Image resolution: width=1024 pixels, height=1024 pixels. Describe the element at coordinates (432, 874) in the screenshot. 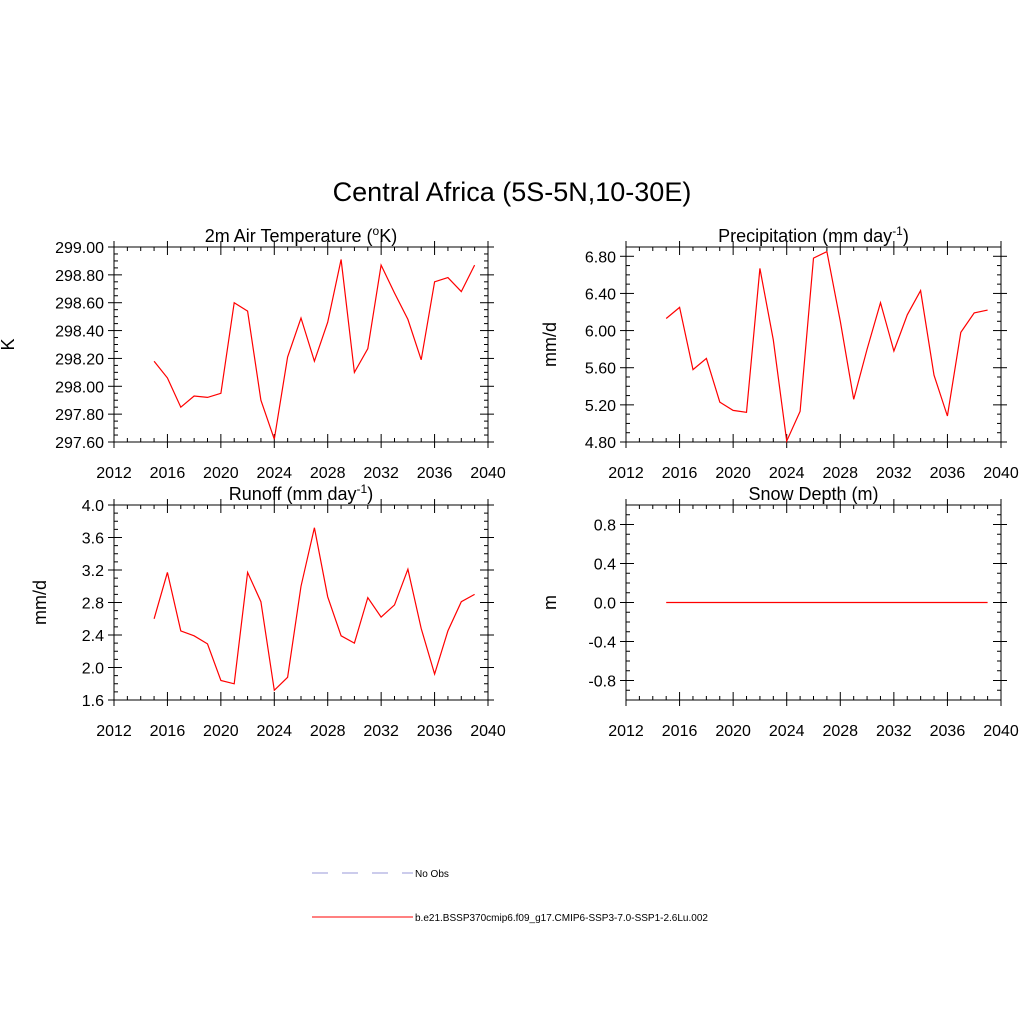

I see `legend-label: No Obs` at that location.